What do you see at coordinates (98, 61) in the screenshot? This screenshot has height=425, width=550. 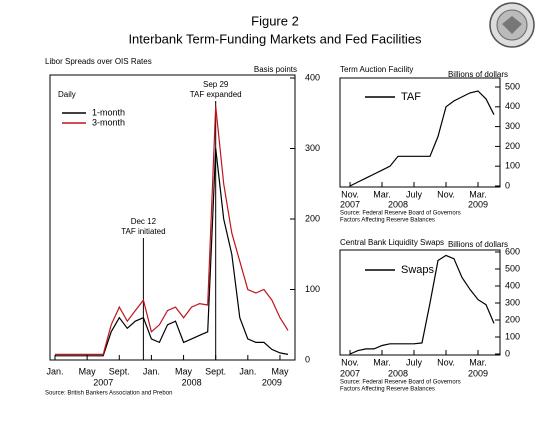 I see `chart-title: Libor Spreads over OIS Rates` at bounding box center [98, 61].